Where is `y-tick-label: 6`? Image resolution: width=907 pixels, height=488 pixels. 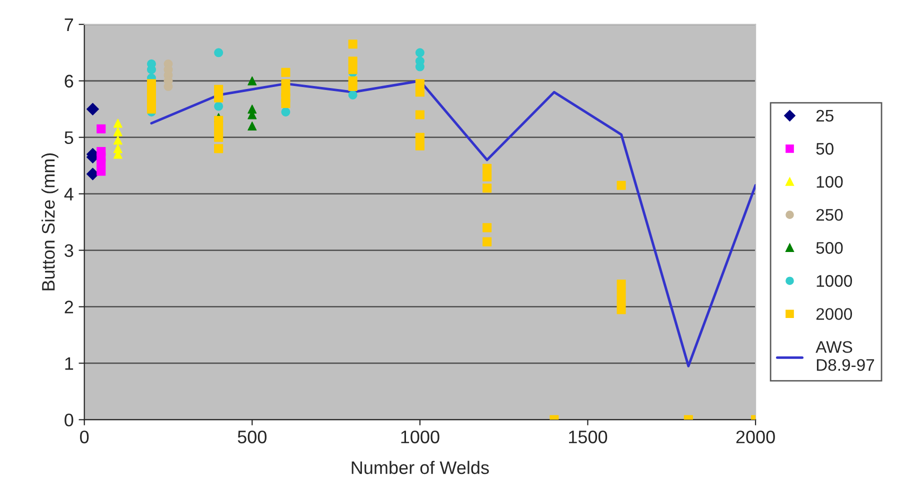 y-tick-label: 6 is located at coordinates (69, 81).